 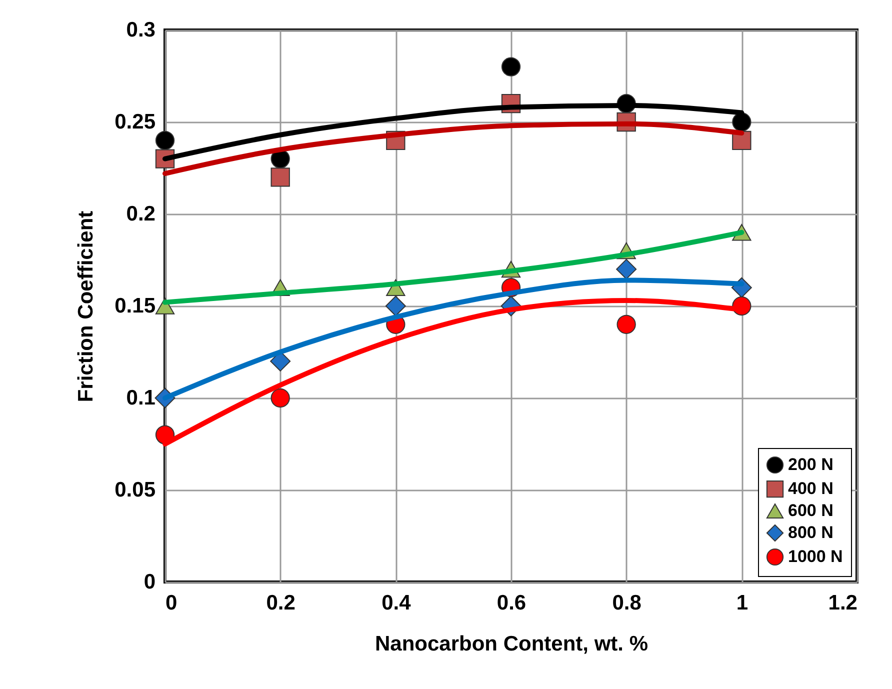 What do you see at coordinates (135, 490) in the screenshot?
I see `y-tick-label: 0.05` at bounding box center [135, 490].